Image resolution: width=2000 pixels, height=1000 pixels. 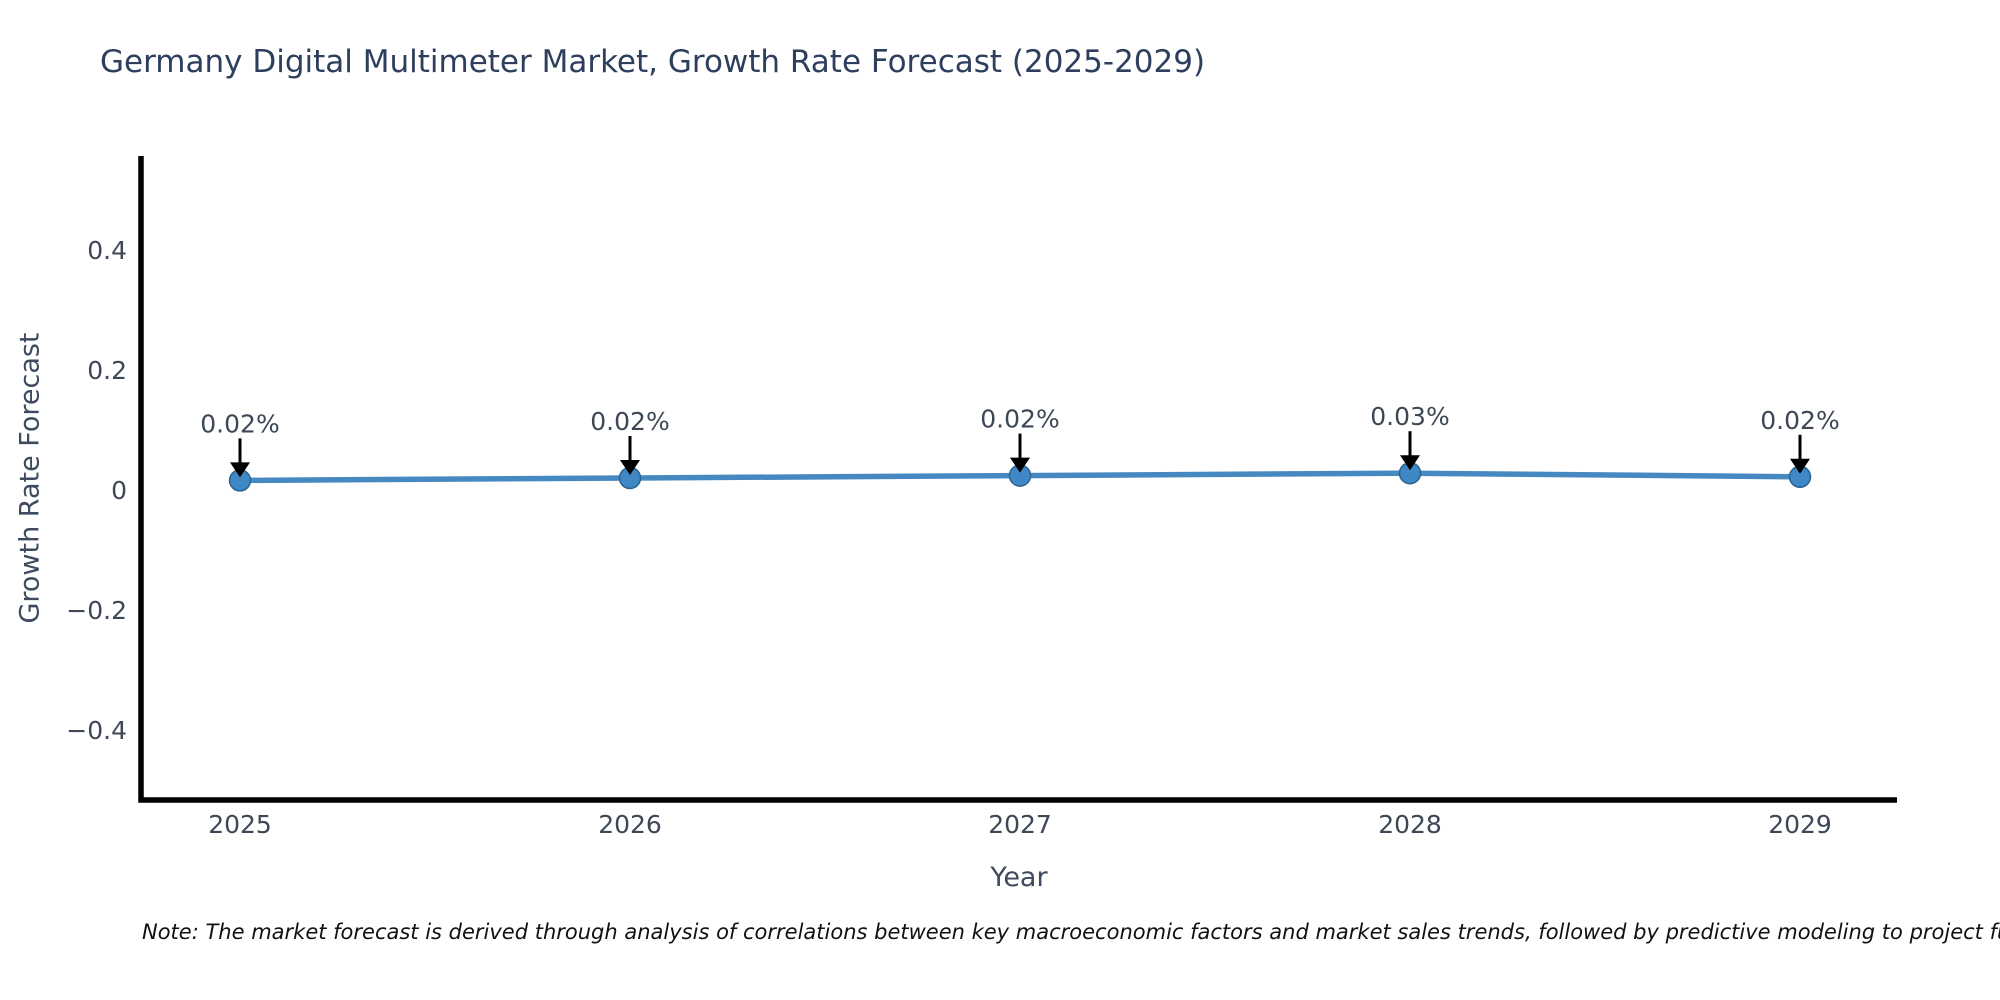 What do you see at coordinates (119, 490) in the screenshot?
I see `y-tick-label: 0` at bounding box center [119, 490].